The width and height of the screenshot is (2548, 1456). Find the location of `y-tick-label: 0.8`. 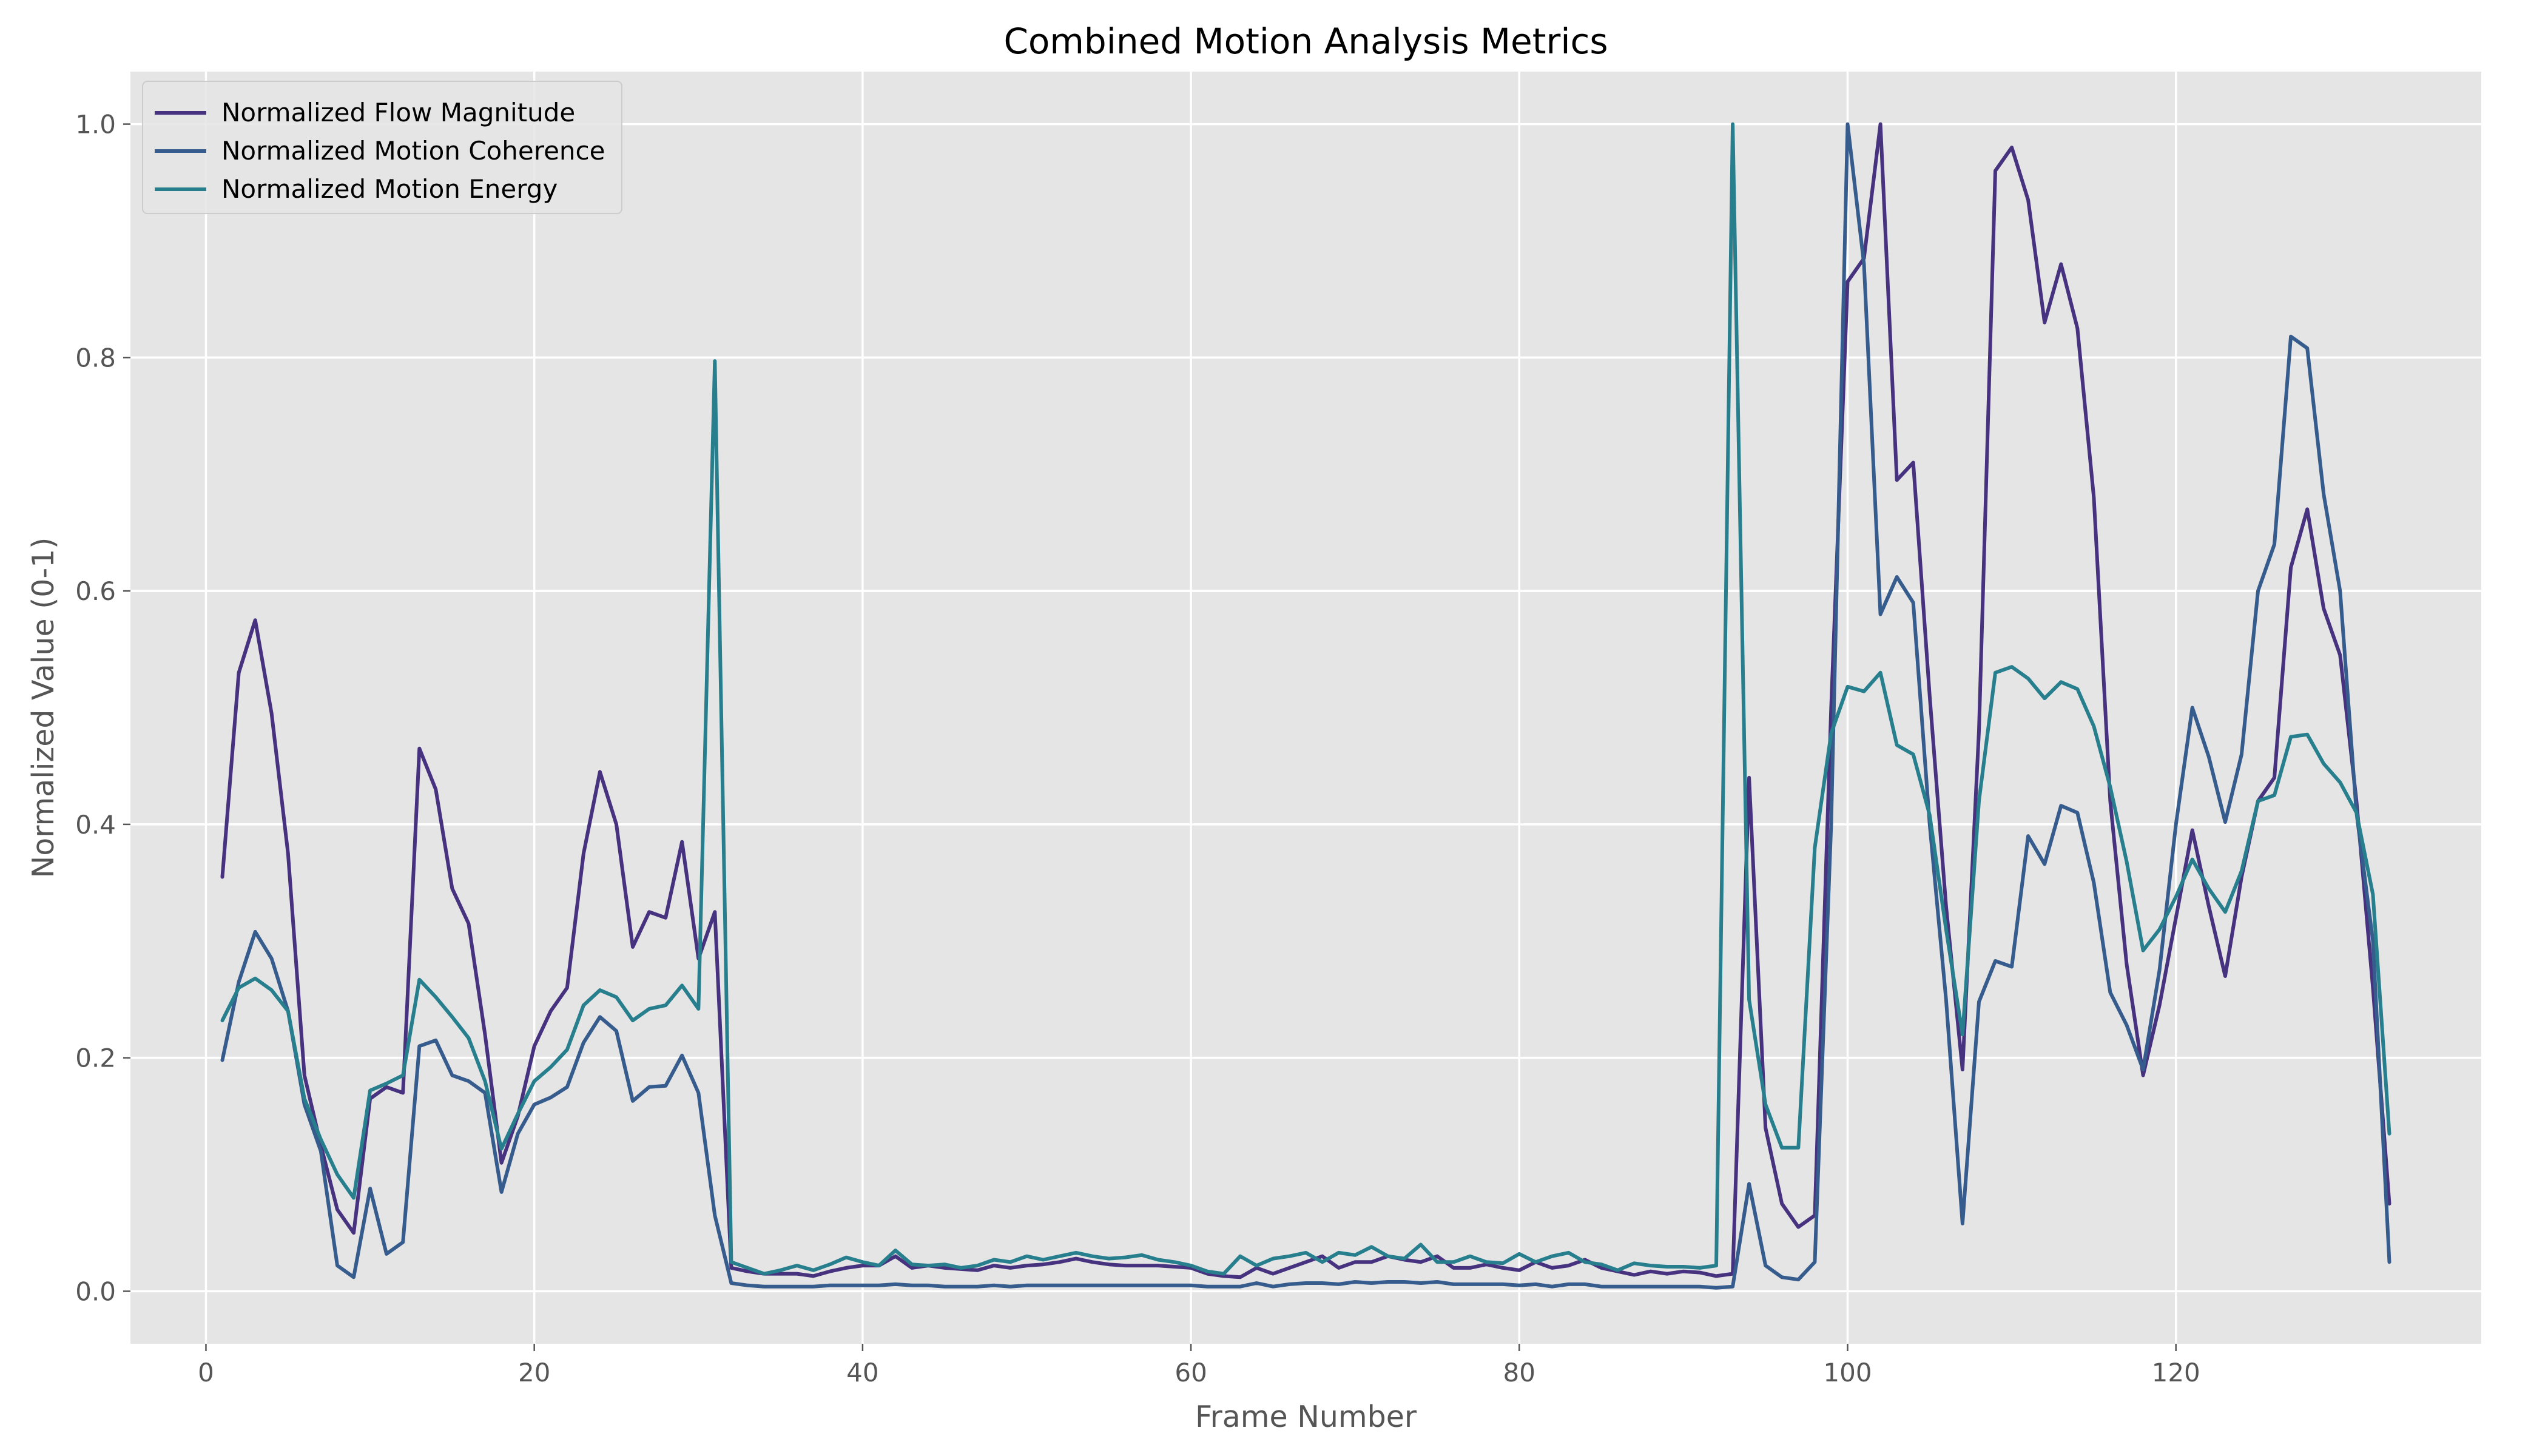

y-tick-label: 0.8 is located at coordinates (95, 357).